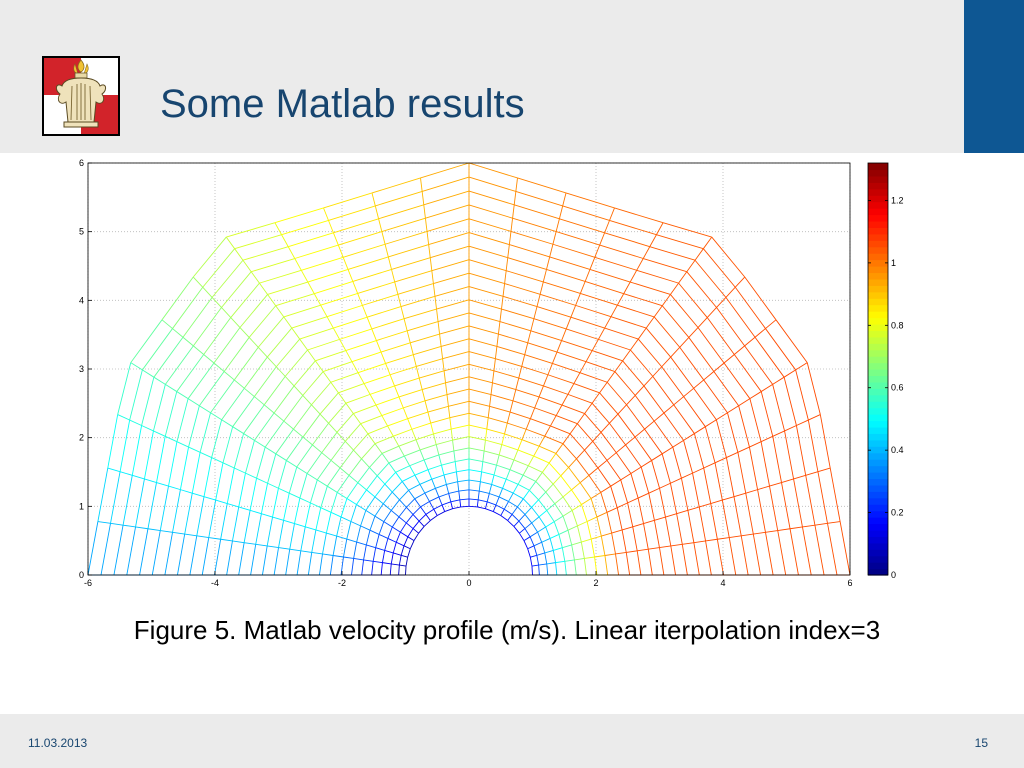 The image size is (1024, 768). Describe the element at coordinates (981, 743) in the screenshot. I see `page-number: 15` at that location.